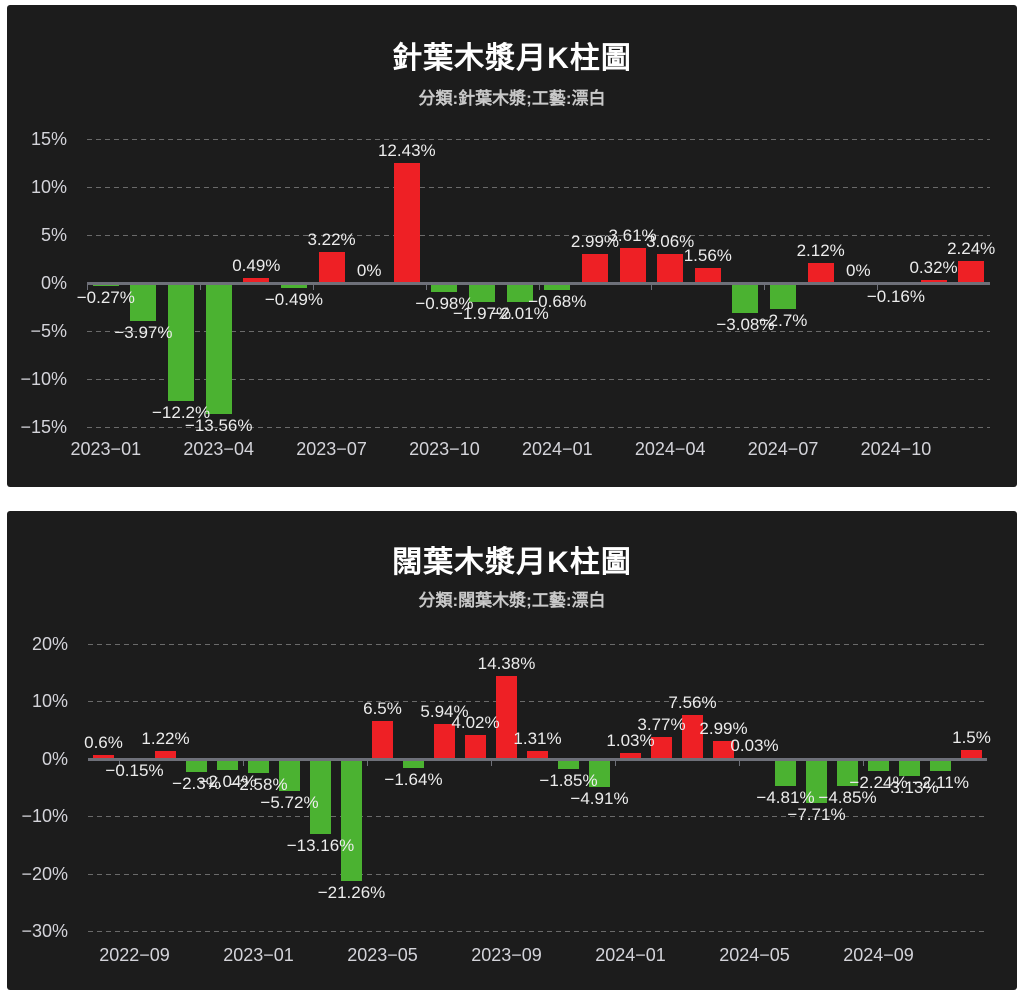 The image size is (1024, 1001). Describe the element at coordinates (878, 955) in the screenshot. I see `x-axis-label: 2024−09` at that location.